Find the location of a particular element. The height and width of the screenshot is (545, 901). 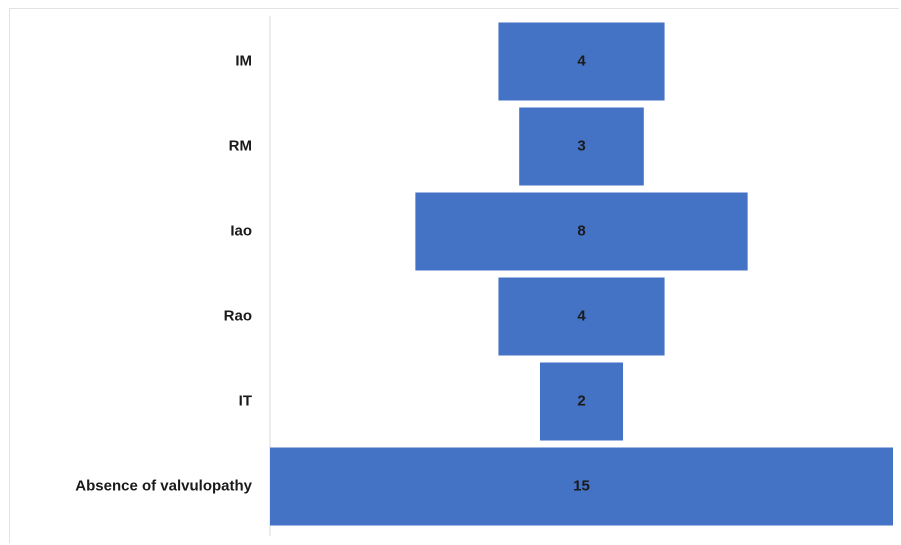

category-label-2: Iao is located at coordinates (241, 230).